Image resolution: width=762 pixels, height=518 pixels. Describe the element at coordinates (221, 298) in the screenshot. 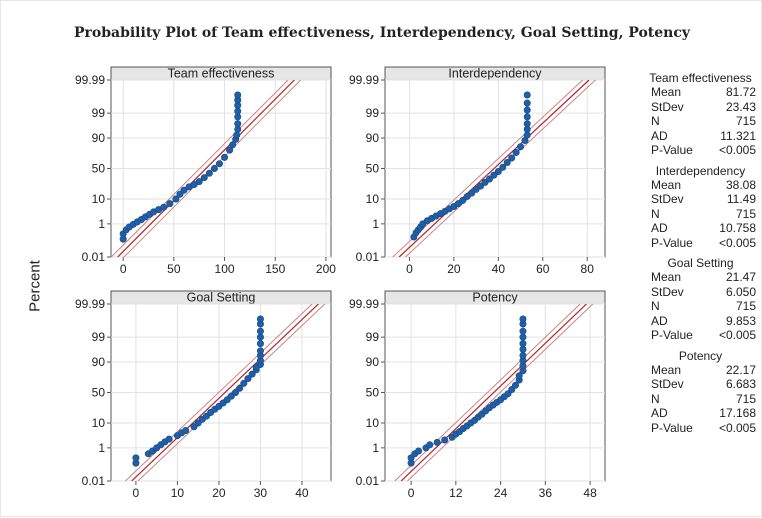

I see `panel-title: Goal Setting` at that location.